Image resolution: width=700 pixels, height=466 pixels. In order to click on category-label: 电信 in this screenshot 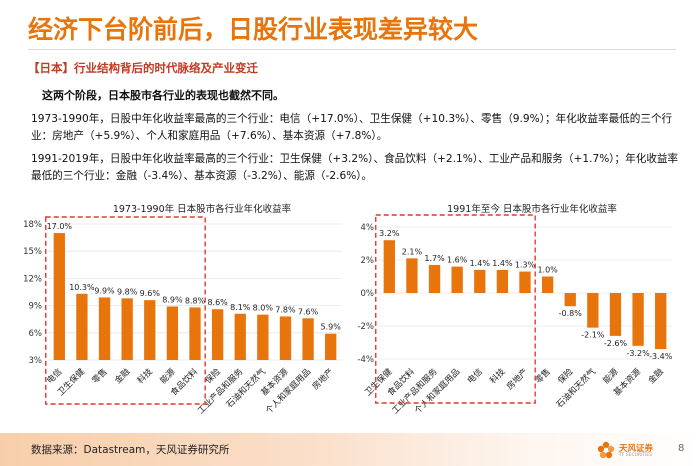, I will do `click(475, 376)`.